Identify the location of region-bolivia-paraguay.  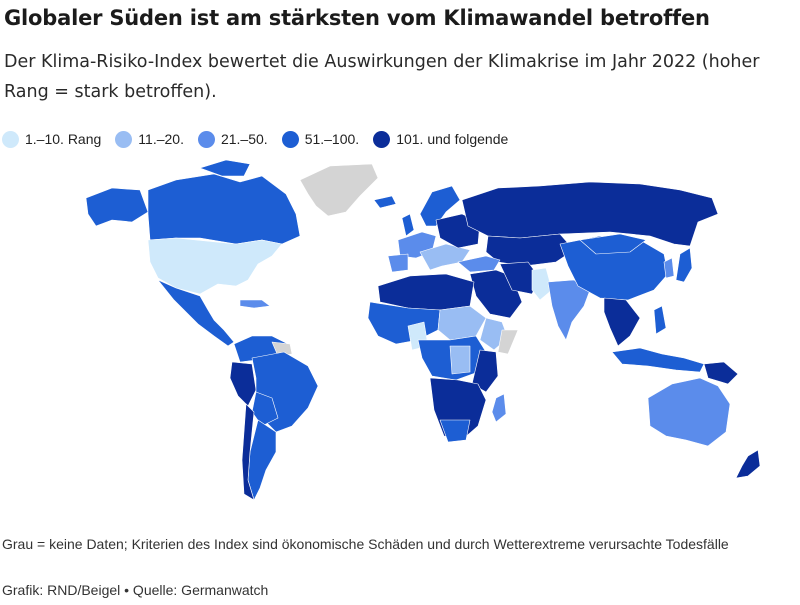
(265, 409).